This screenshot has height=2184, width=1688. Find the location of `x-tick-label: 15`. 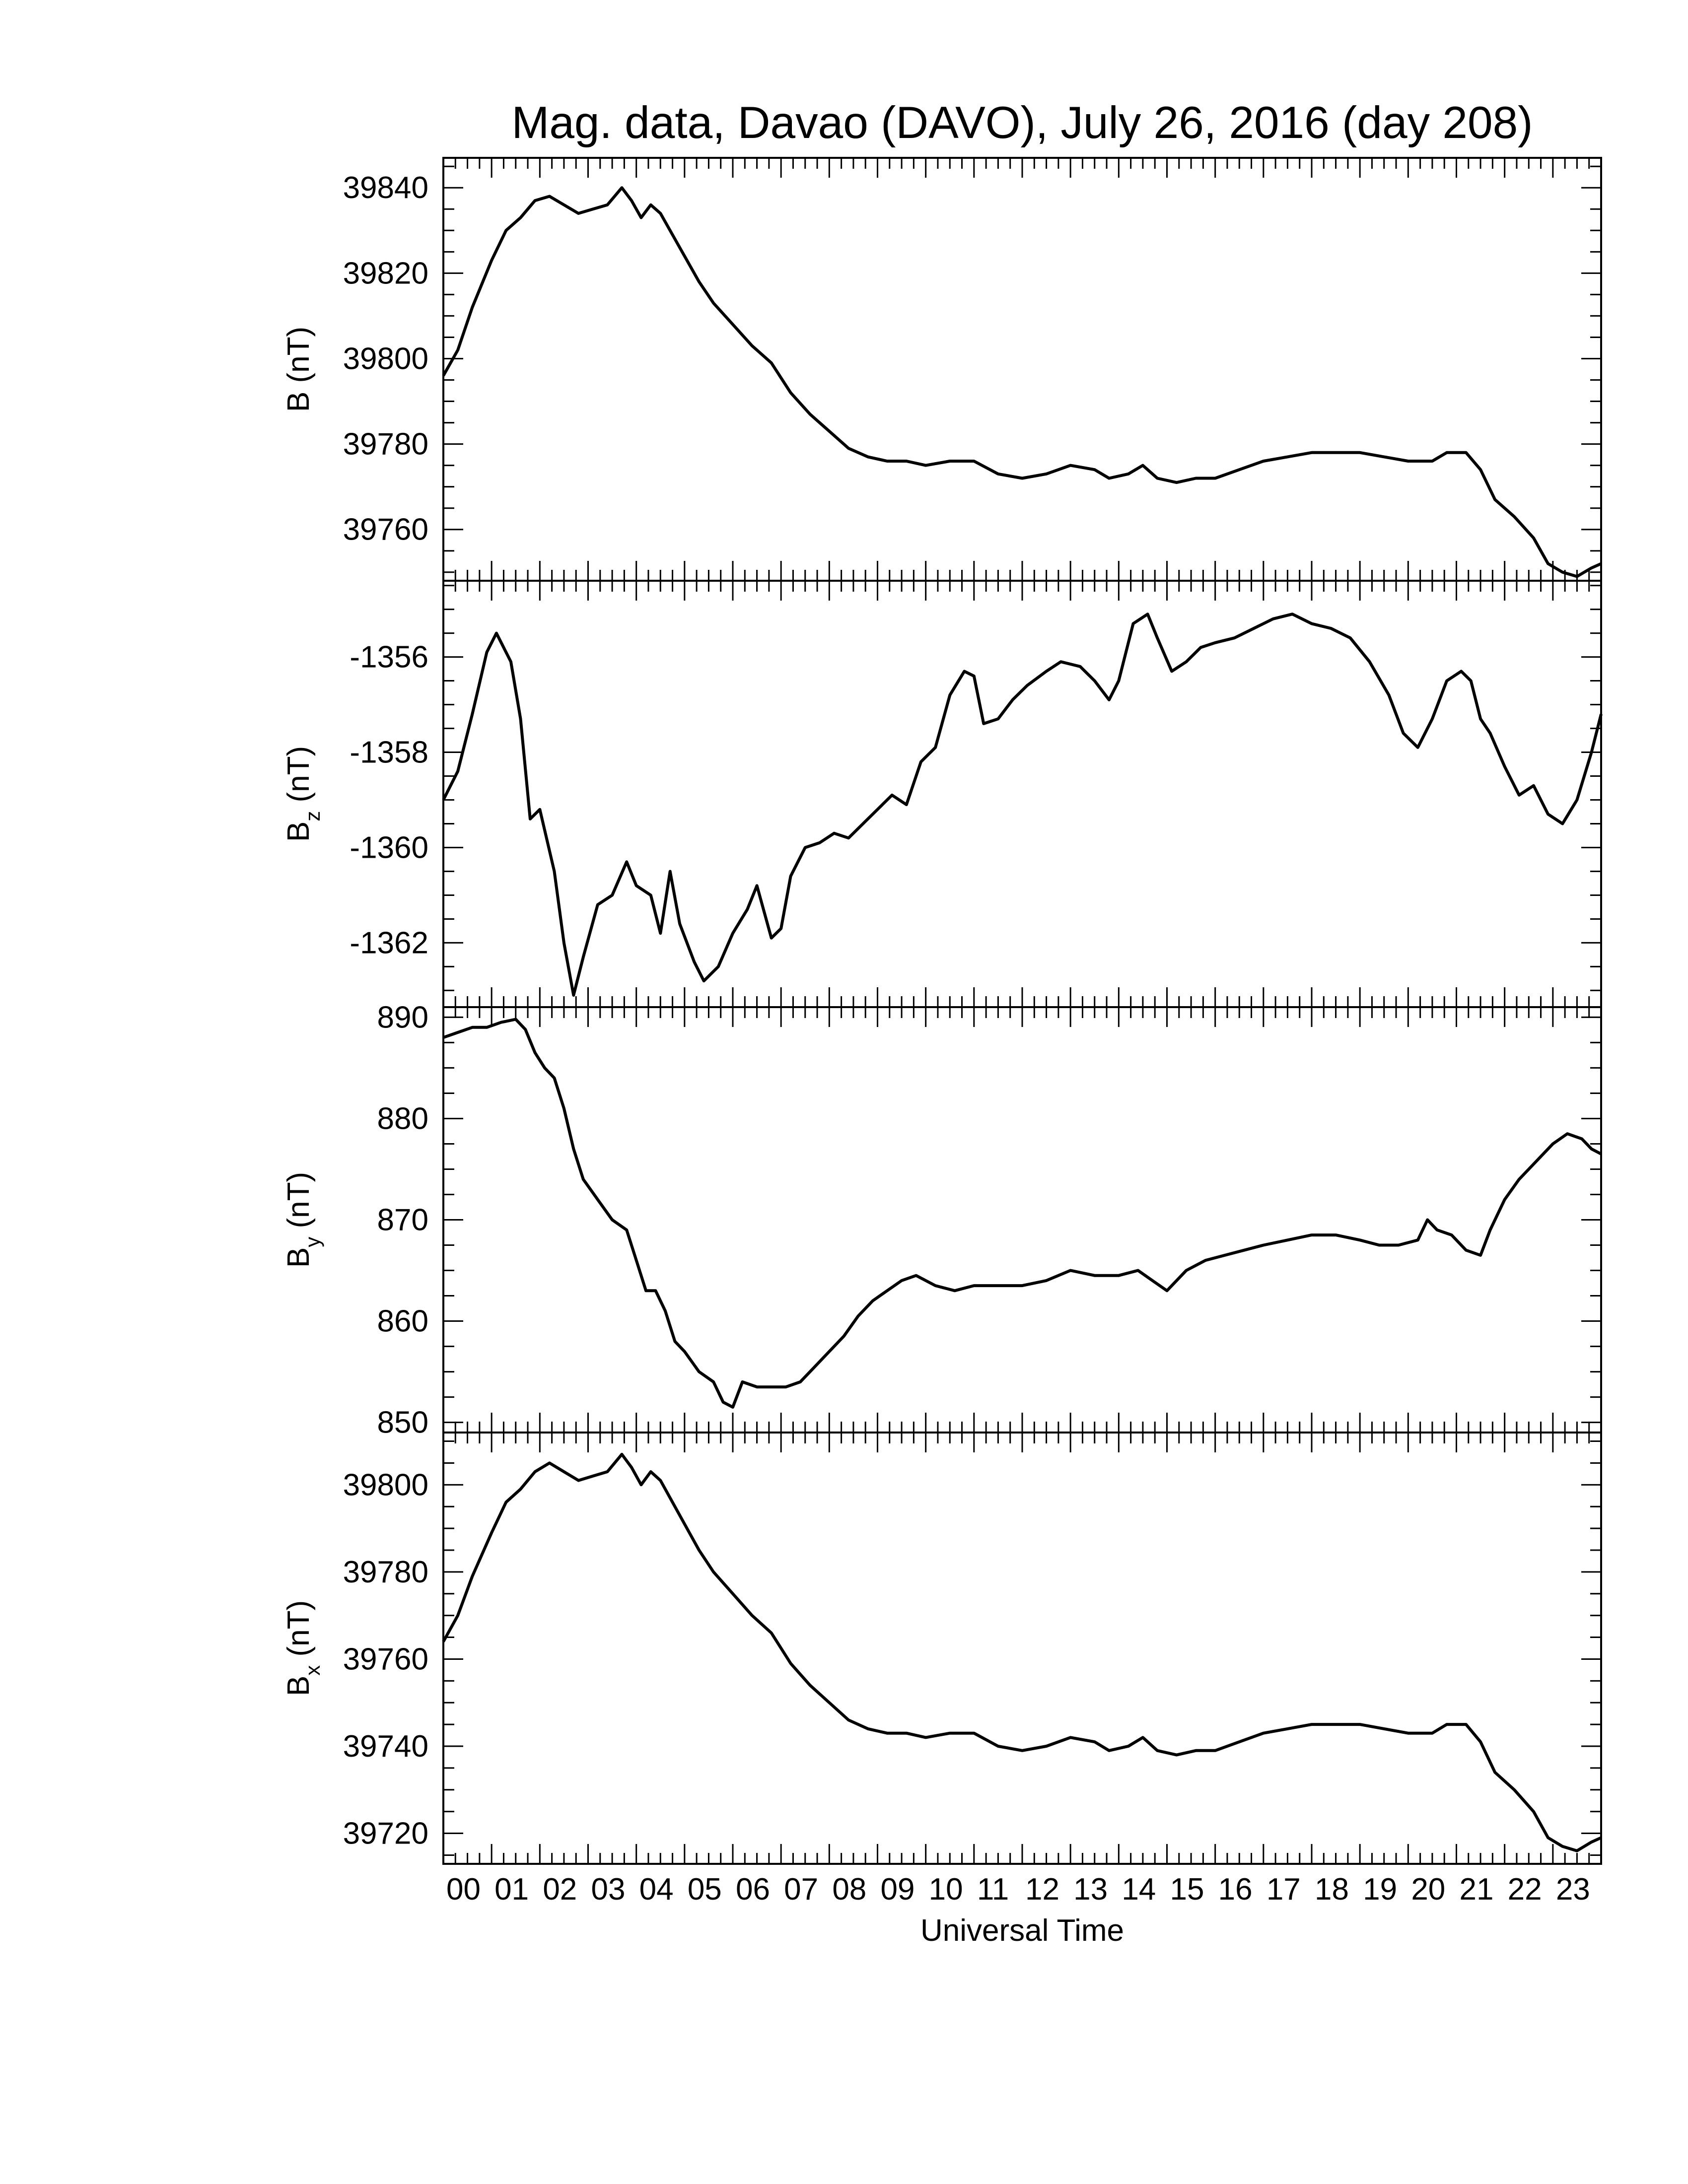

x-tick-label: 15 is located at coordinates (1187, 1889).